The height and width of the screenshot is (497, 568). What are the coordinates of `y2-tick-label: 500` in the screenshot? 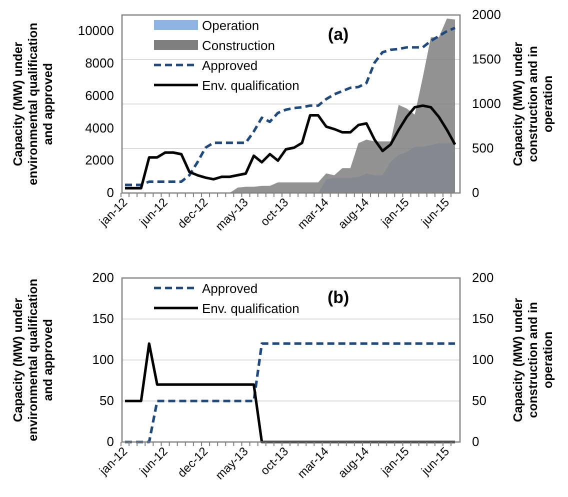 It's located at (483, 148).